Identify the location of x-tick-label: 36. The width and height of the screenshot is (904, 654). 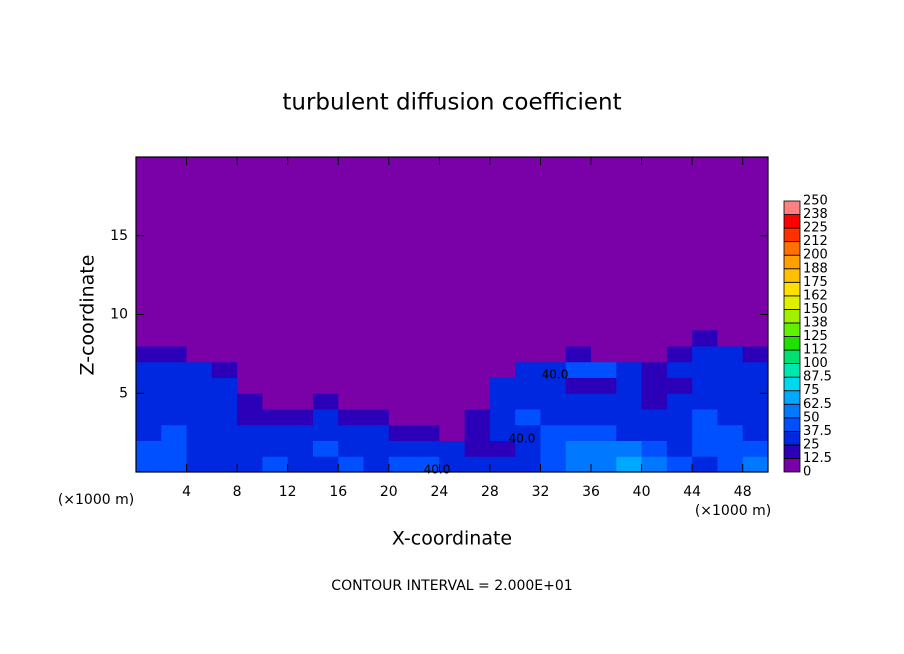
(591, 492).